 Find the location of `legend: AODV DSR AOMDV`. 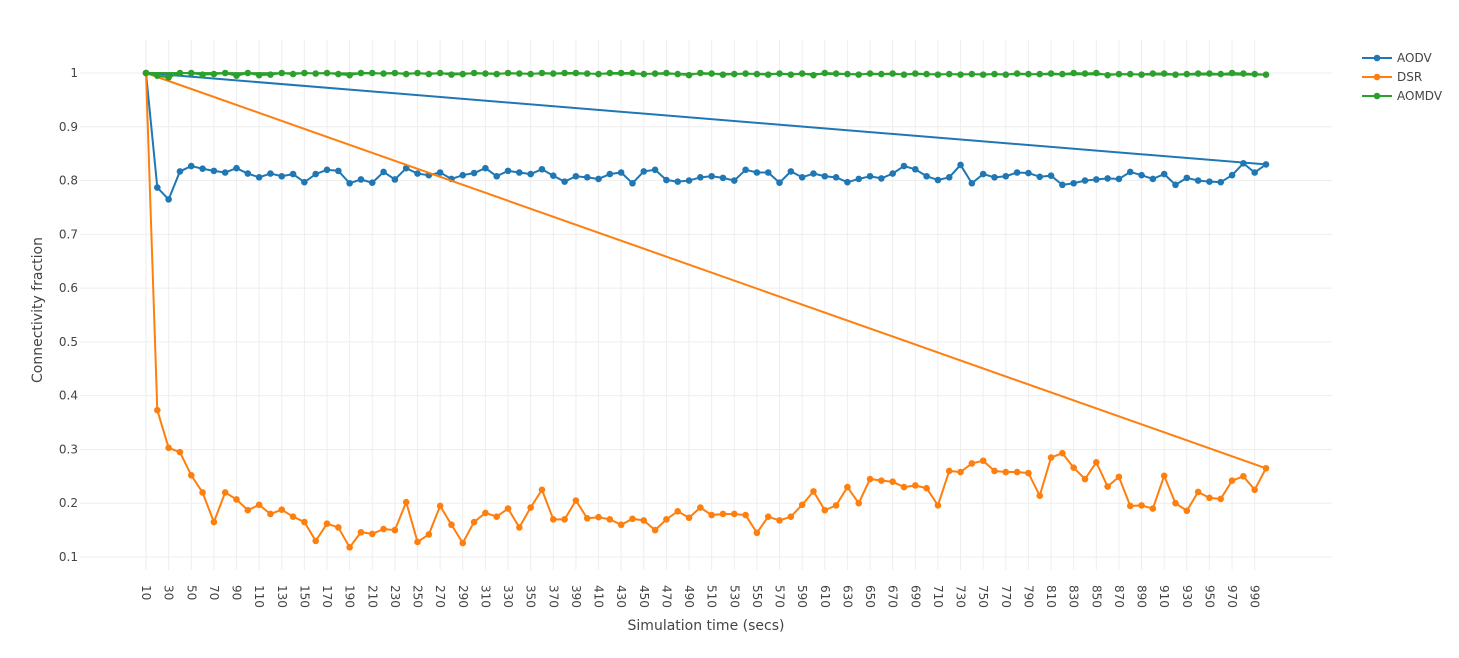

legend: AODV DSR AOMDV is located at coordinates (1402, 77).